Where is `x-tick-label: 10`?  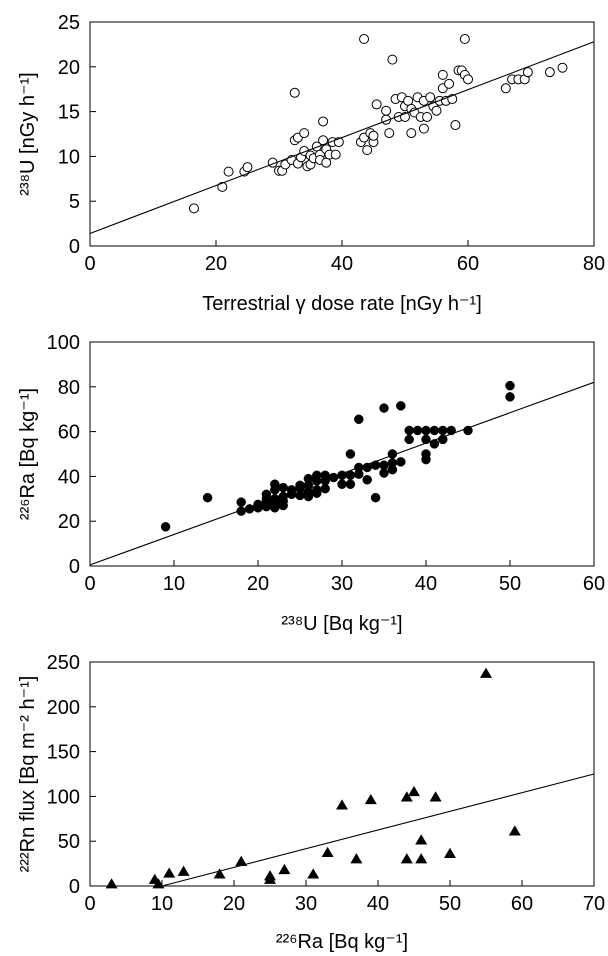 x-tick-label: 10 is located at coordinates (174, 584).